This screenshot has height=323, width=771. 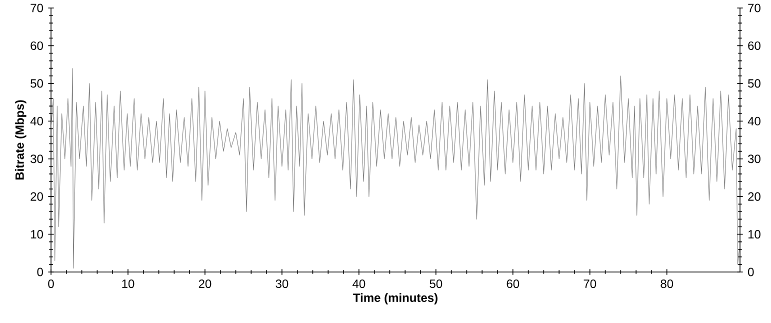 What do you see at coordinates (395, 298) in the screenshot?
I see `x-axis-title: Time (minutes)` at bounding box center [395, 298].